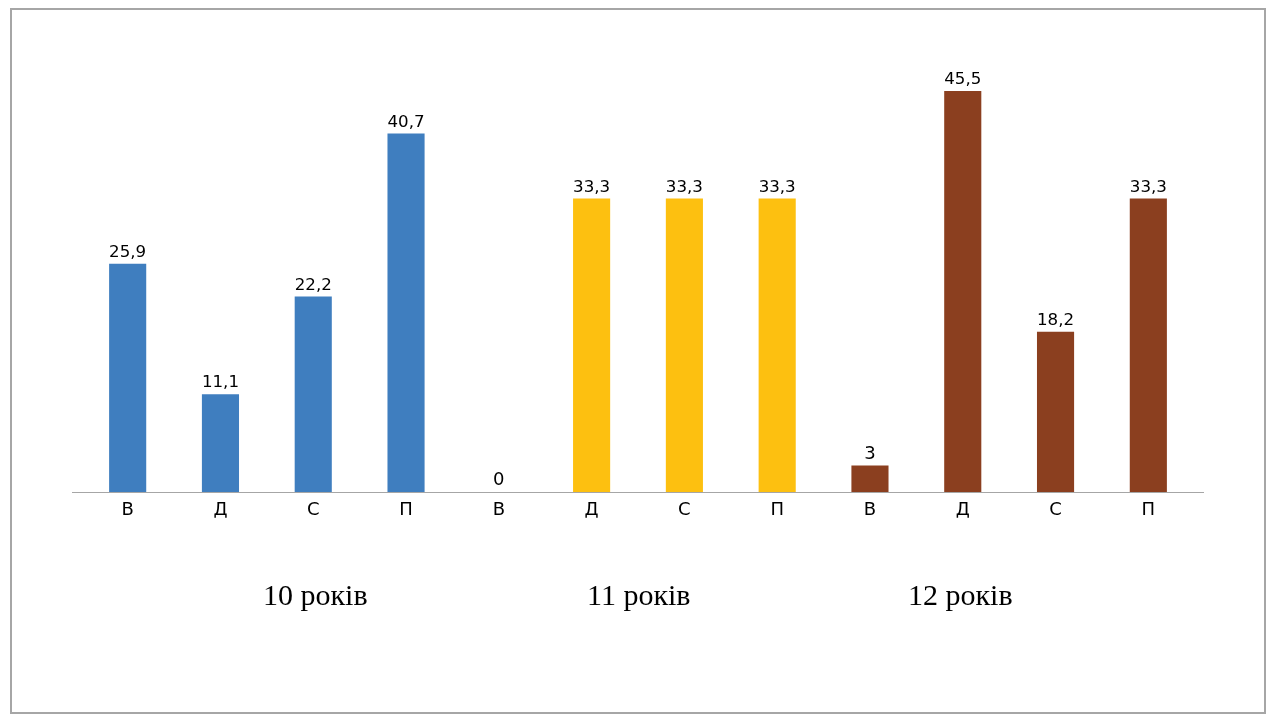 This screenshot has width=1273, height=718. Describe the element at coordinates (639, 594) in the screenshot. I see `text: 11 років` at that location.